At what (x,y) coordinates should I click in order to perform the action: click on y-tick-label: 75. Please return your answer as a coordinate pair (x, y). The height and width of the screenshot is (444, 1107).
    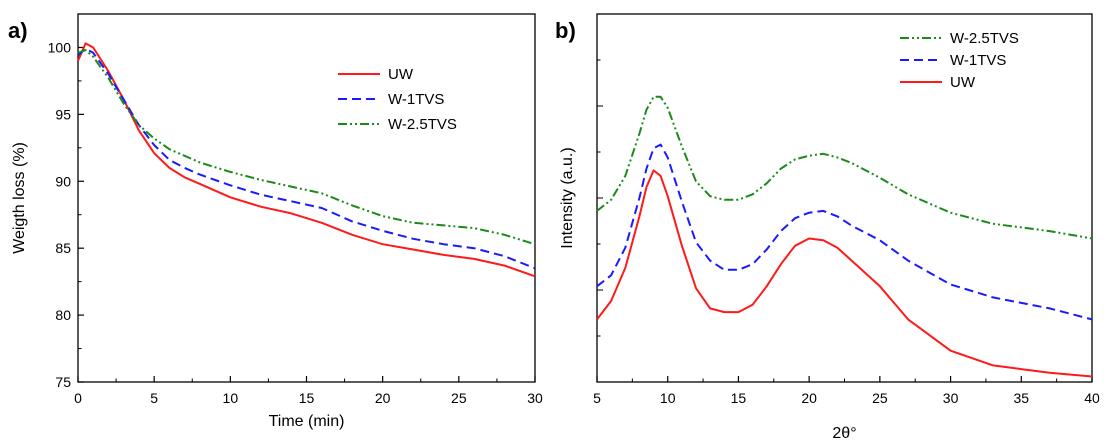
    Looking at the image, I should click on (63, 382).